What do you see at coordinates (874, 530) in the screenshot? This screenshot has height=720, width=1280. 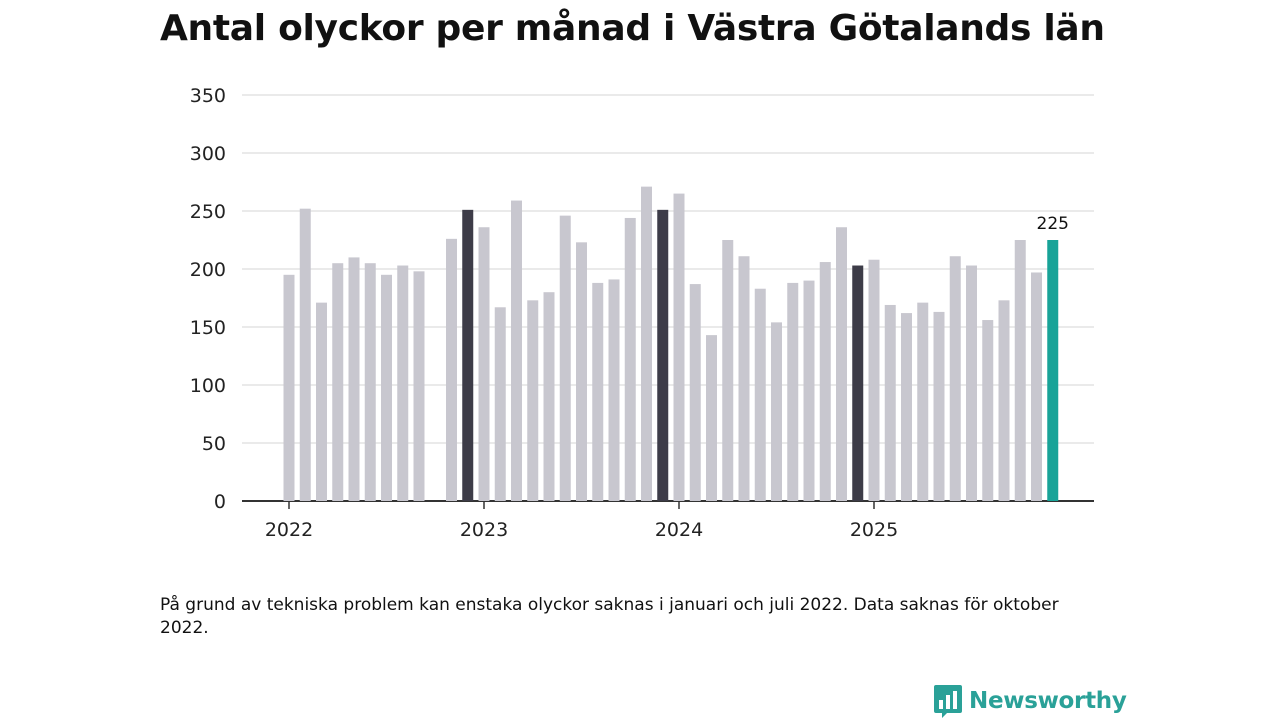 I see `x-tick-label-2025: 2025` at bounding box center [874, 530].